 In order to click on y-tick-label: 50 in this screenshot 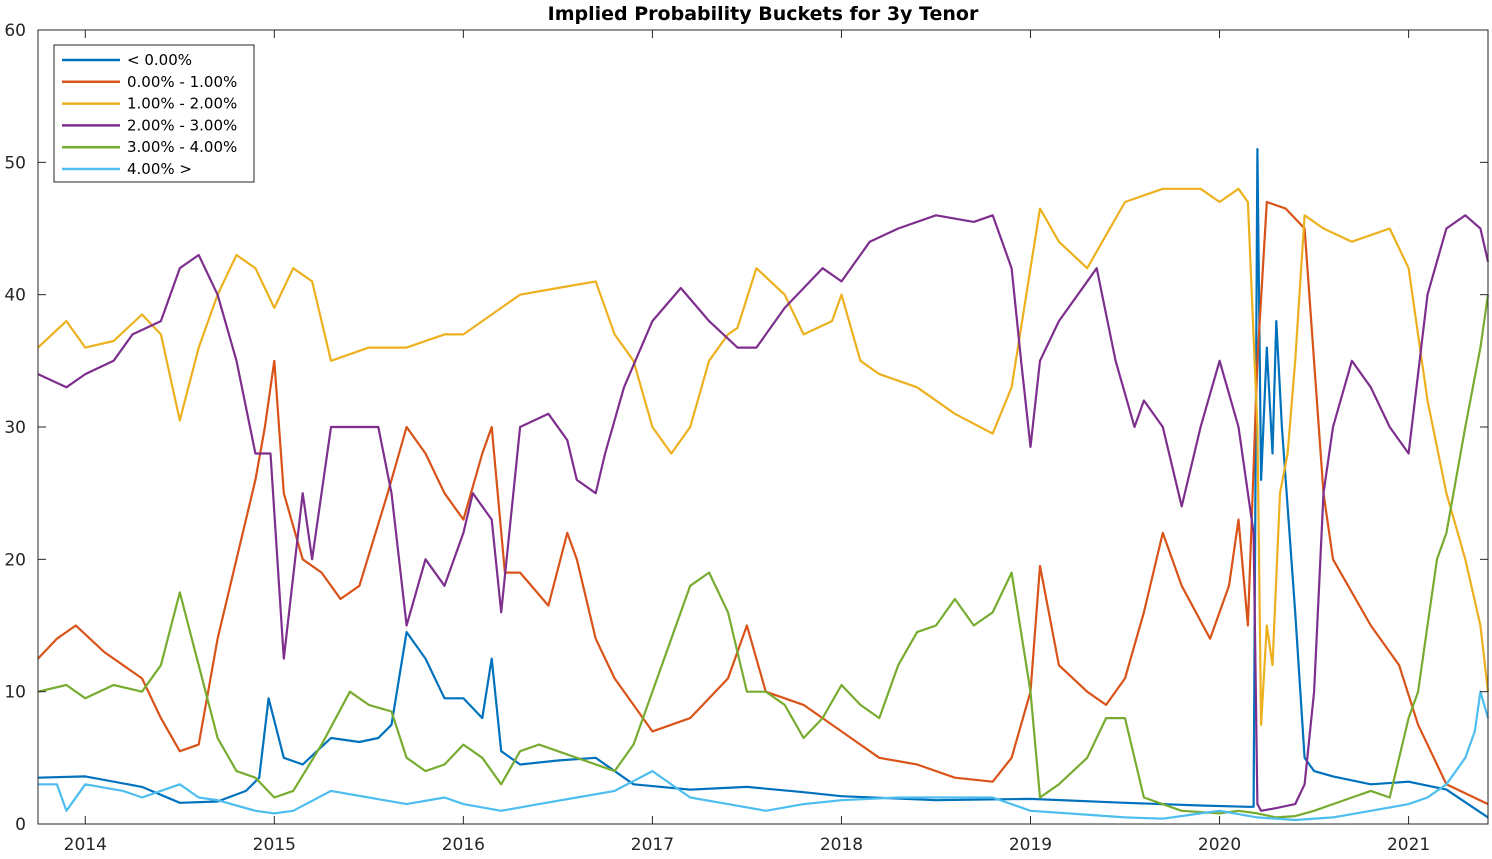, I will do `click(15, 163)`.